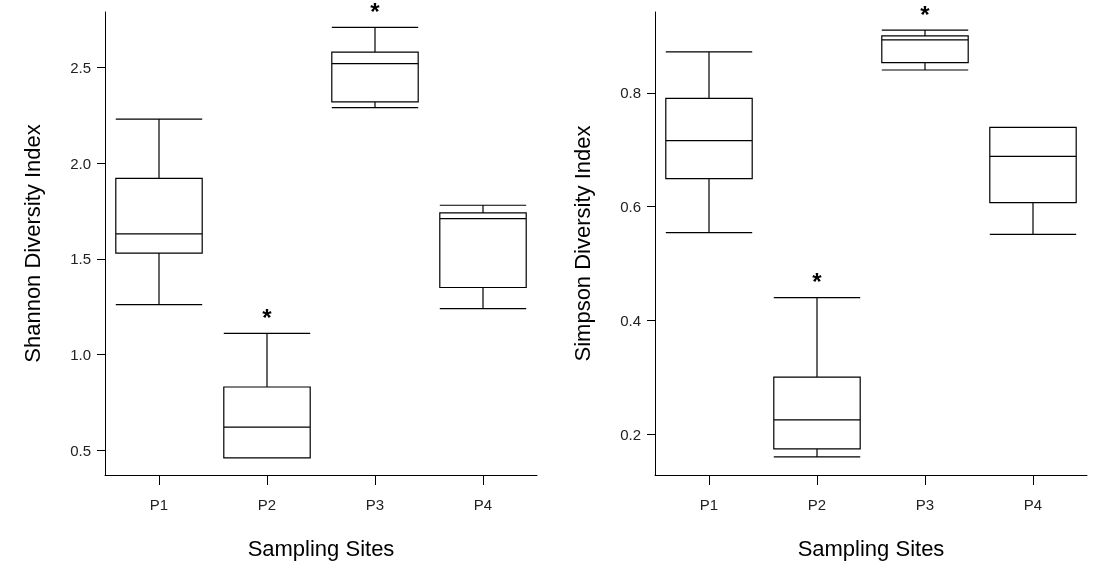 This screenshot has width=1099, height=570. I want to click on y-tick-label: 0.2, so click(630, 434).